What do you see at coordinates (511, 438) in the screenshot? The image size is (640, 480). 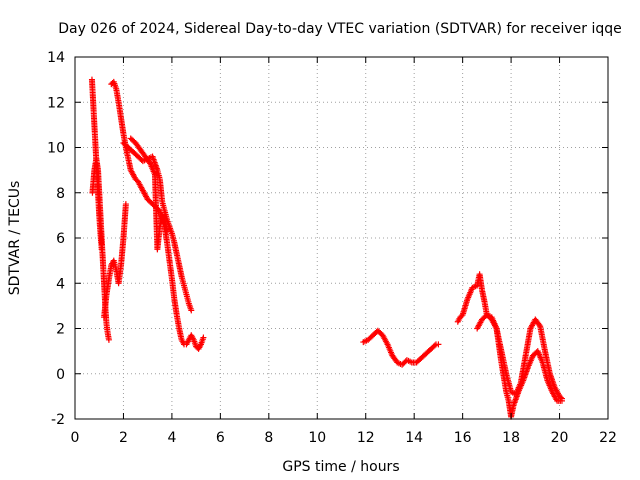 I see `x-tick-label: 18` at bounding box center [511, 438].